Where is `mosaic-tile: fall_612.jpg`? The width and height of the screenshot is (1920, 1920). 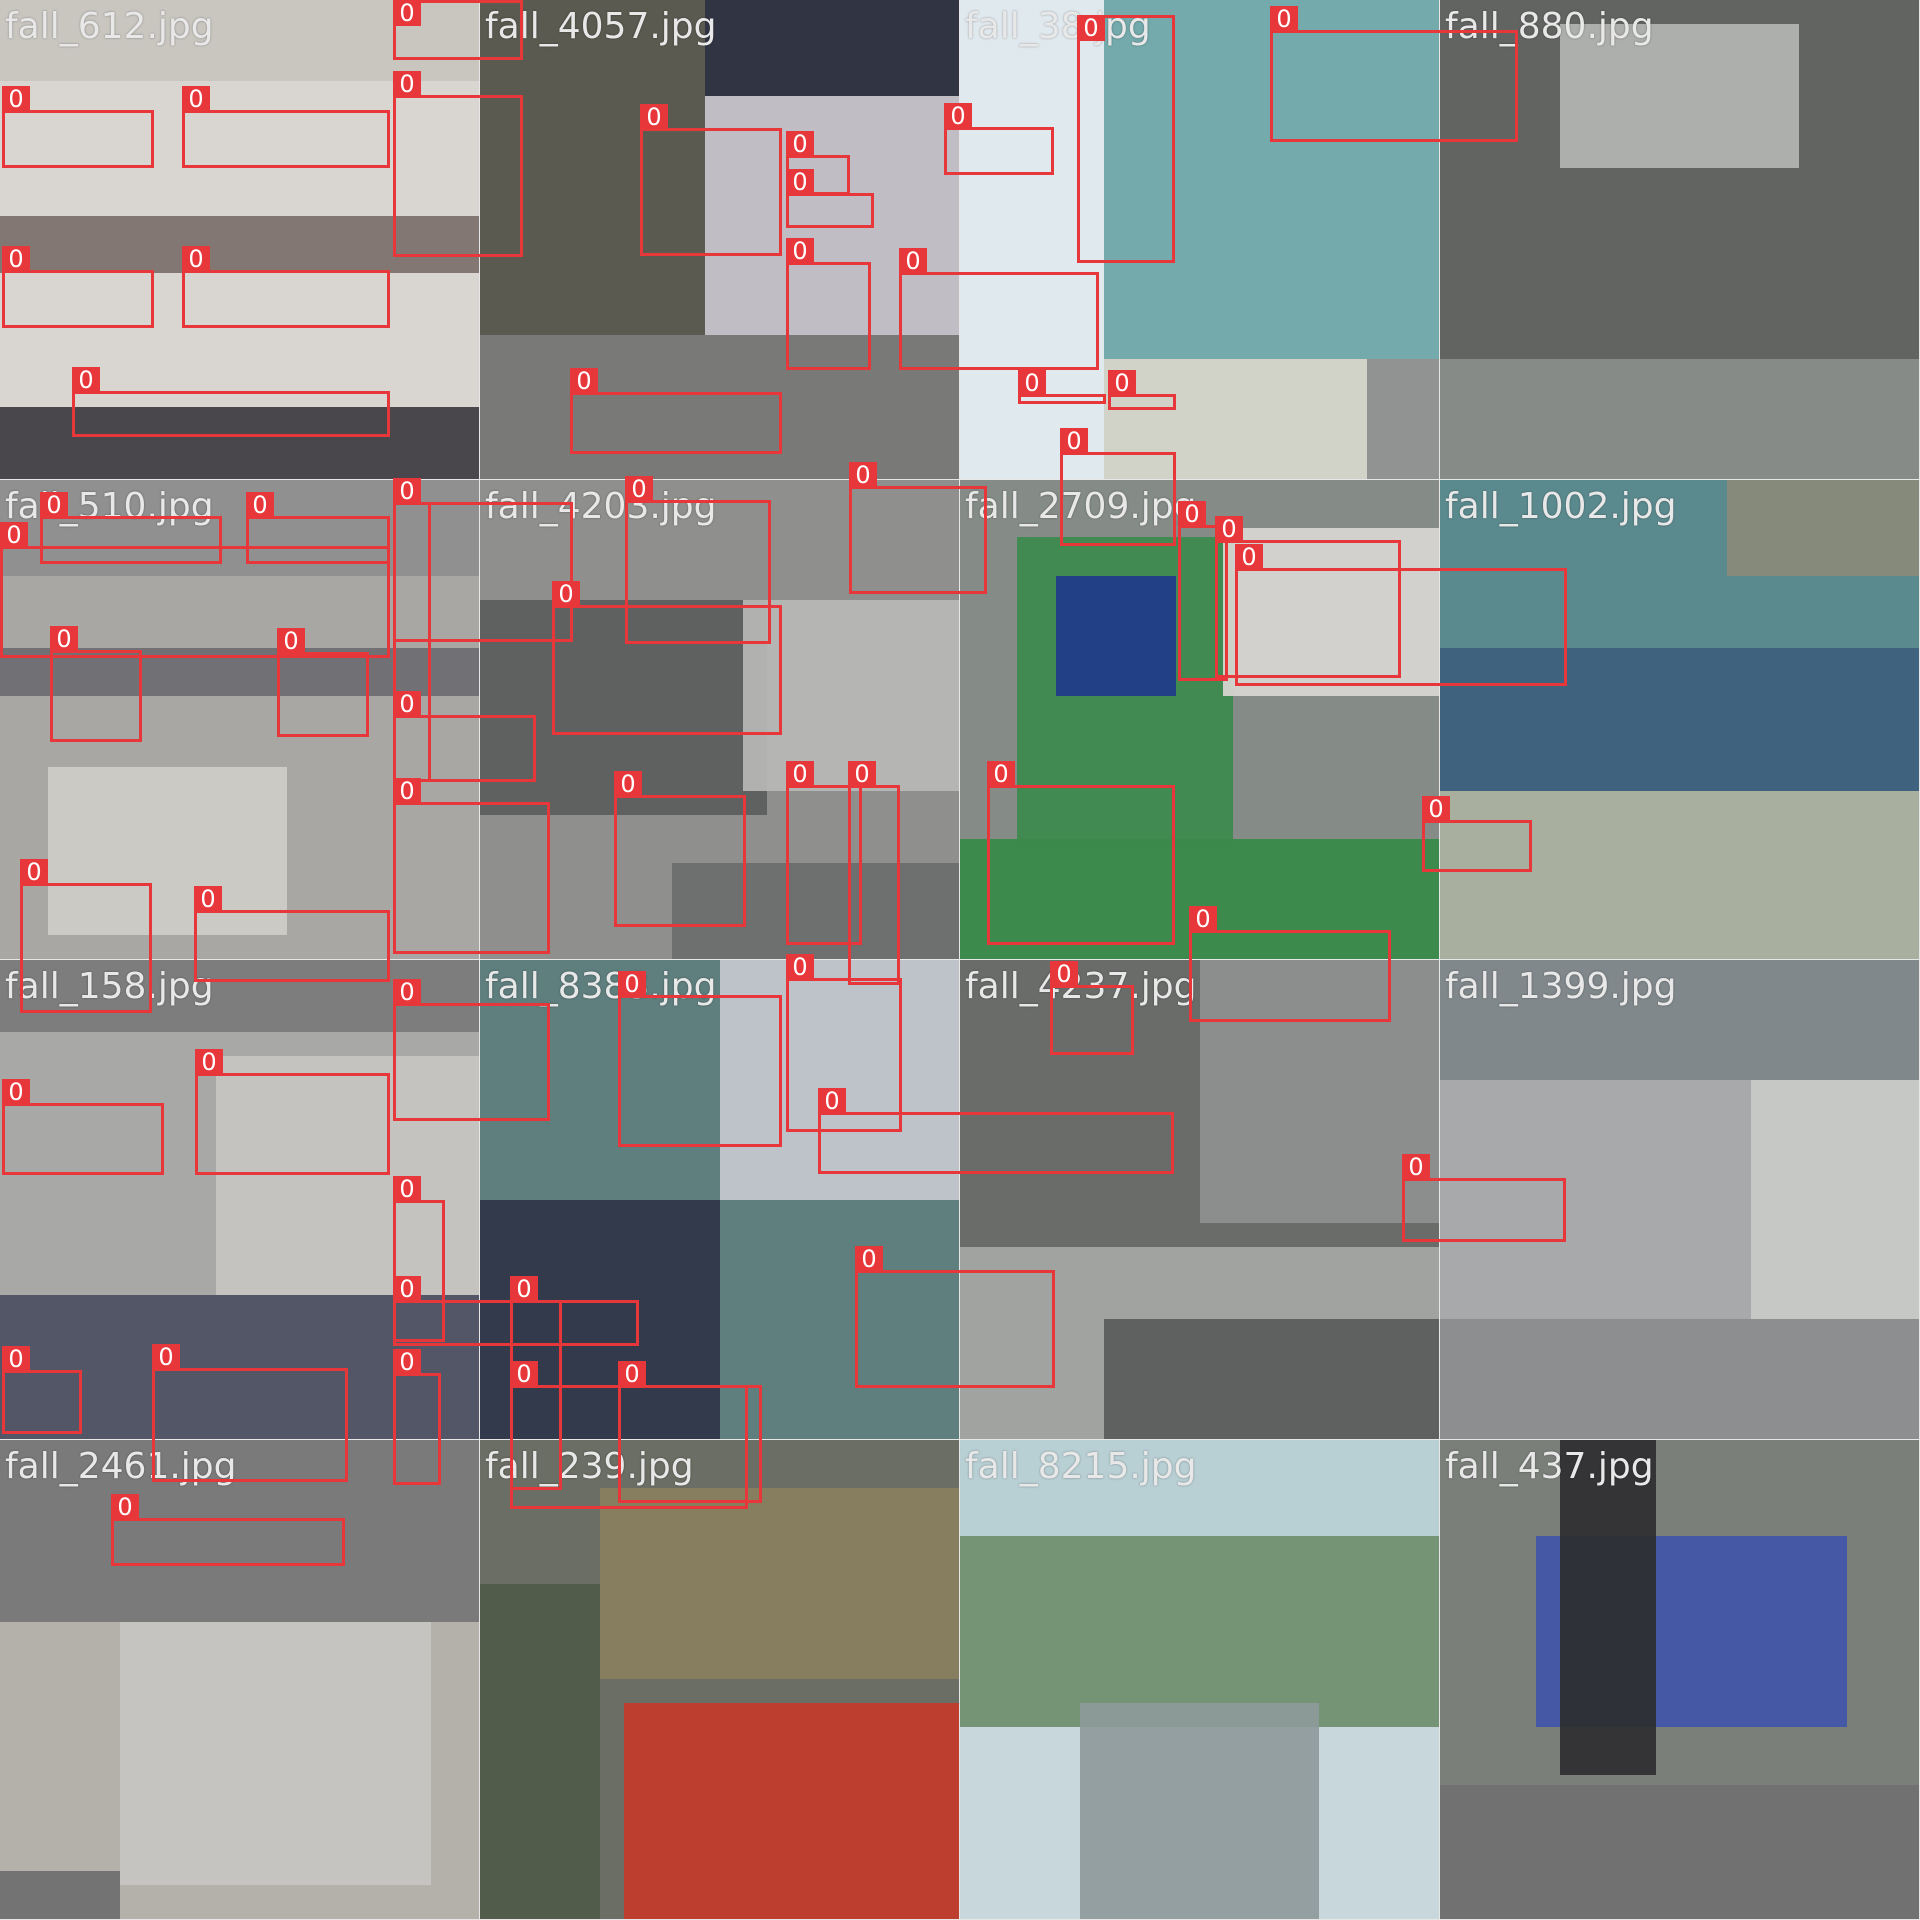 mosaic-tile: fall_612.jpg is located at coordinates (240, 240).